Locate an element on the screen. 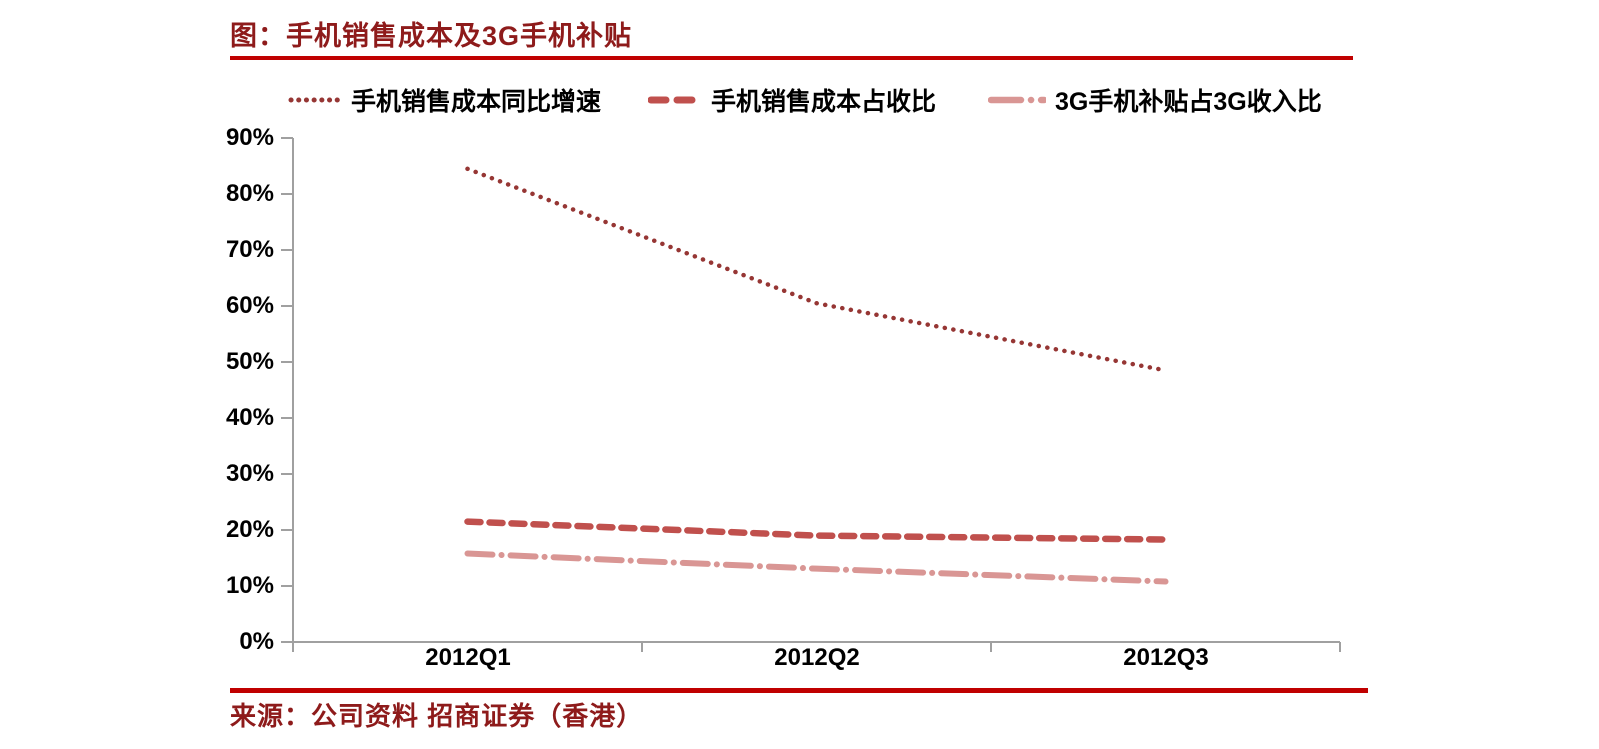 The image size is (1599, 749). x-tick-label: 2012Q3 is located at coordinates (1166, 657).